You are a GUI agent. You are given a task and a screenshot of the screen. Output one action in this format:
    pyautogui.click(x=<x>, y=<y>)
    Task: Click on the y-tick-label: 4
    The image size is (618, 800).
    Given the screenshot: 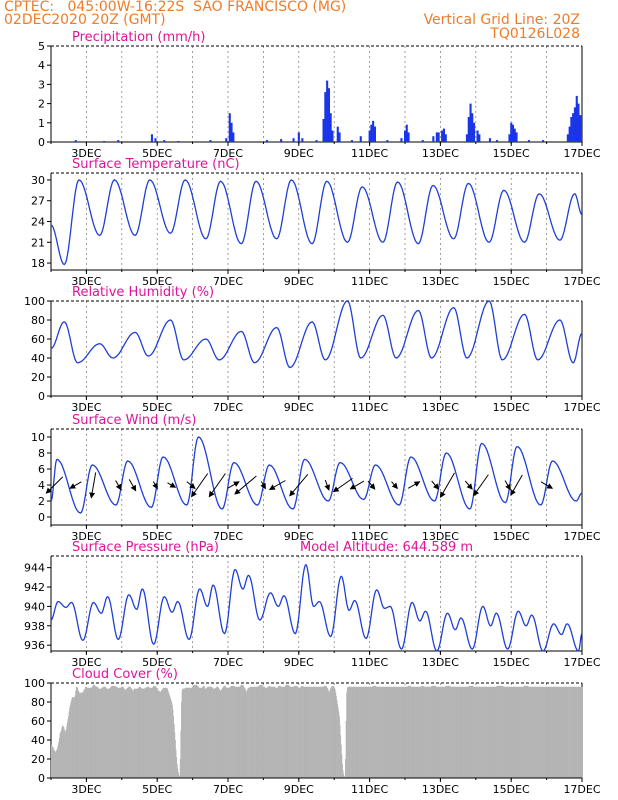 What is the action you would take?
    pyautogui.click(x=41, y=485)
    